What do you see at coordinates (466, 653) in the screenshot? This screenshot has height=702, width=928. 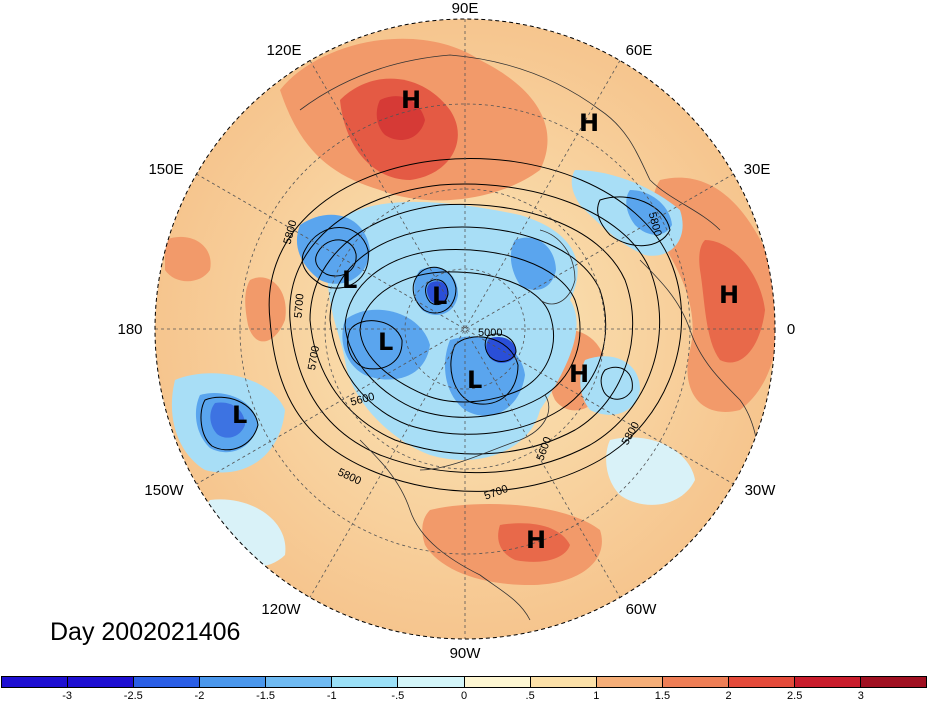 I see `longitude-label-90w: 90W` at bounding box center [466, 653].